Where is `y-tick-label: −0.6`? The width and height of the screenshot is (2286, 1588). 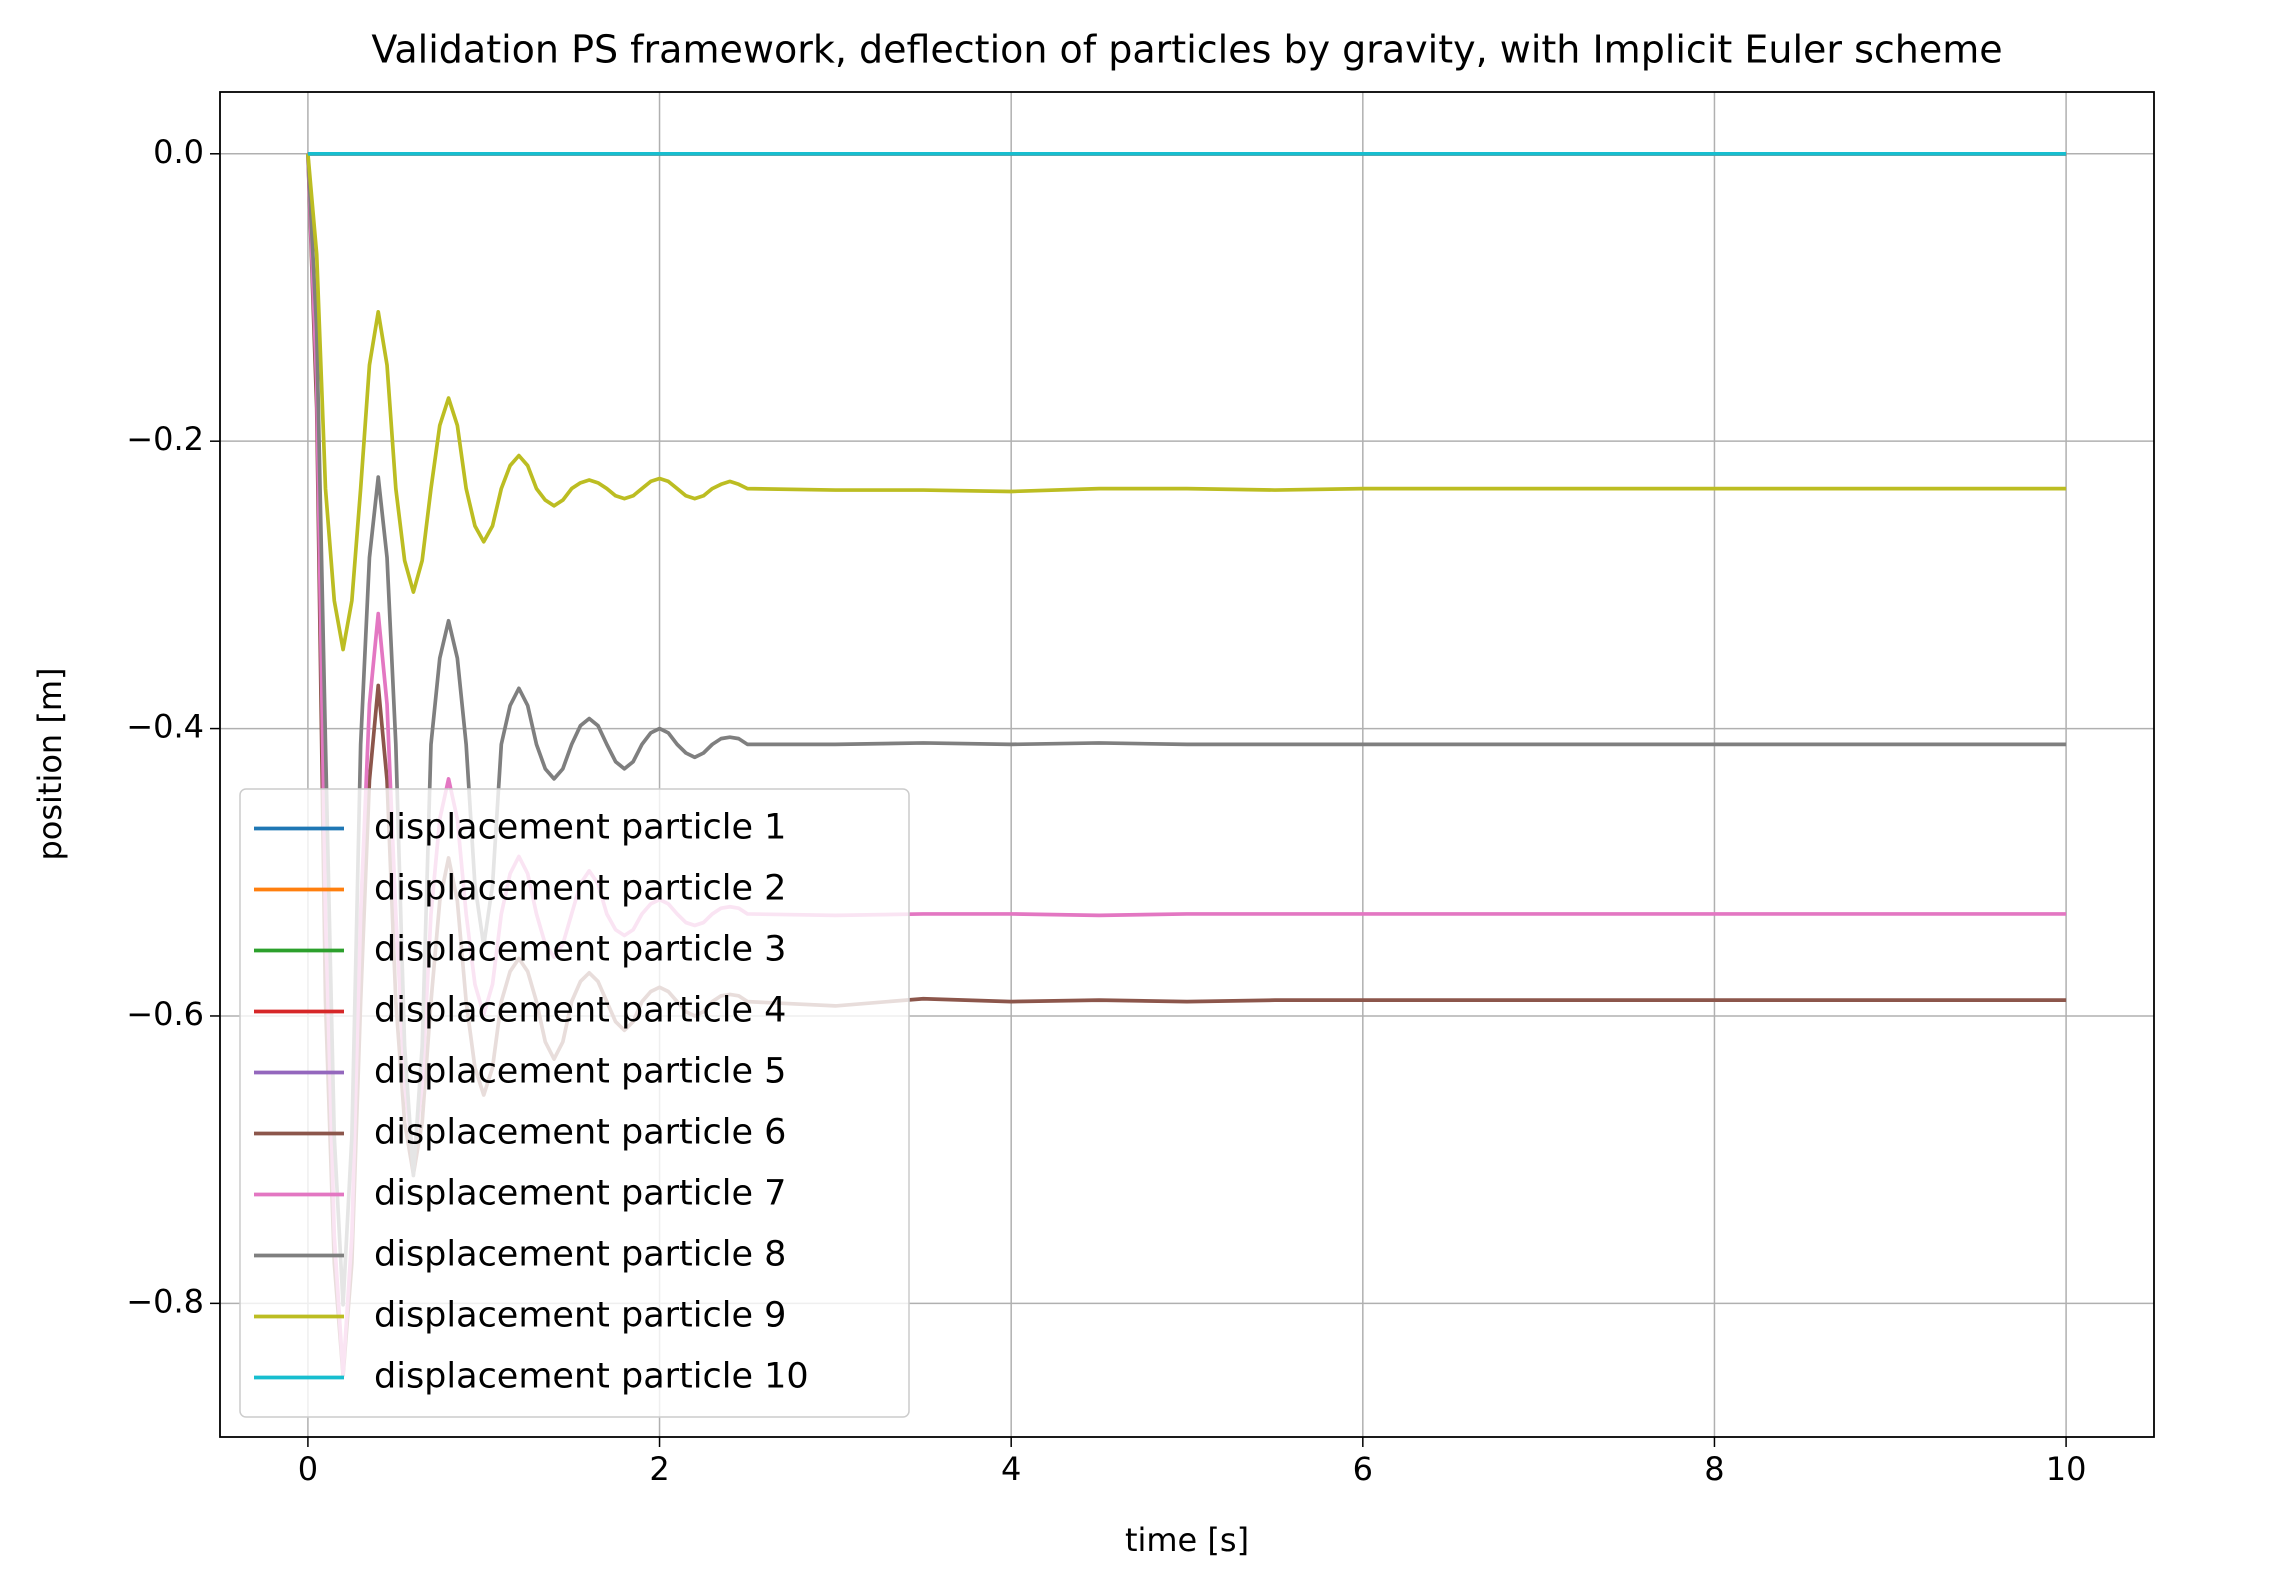
y-tick-label: −0.6 is located at coordinates (165, 1014).